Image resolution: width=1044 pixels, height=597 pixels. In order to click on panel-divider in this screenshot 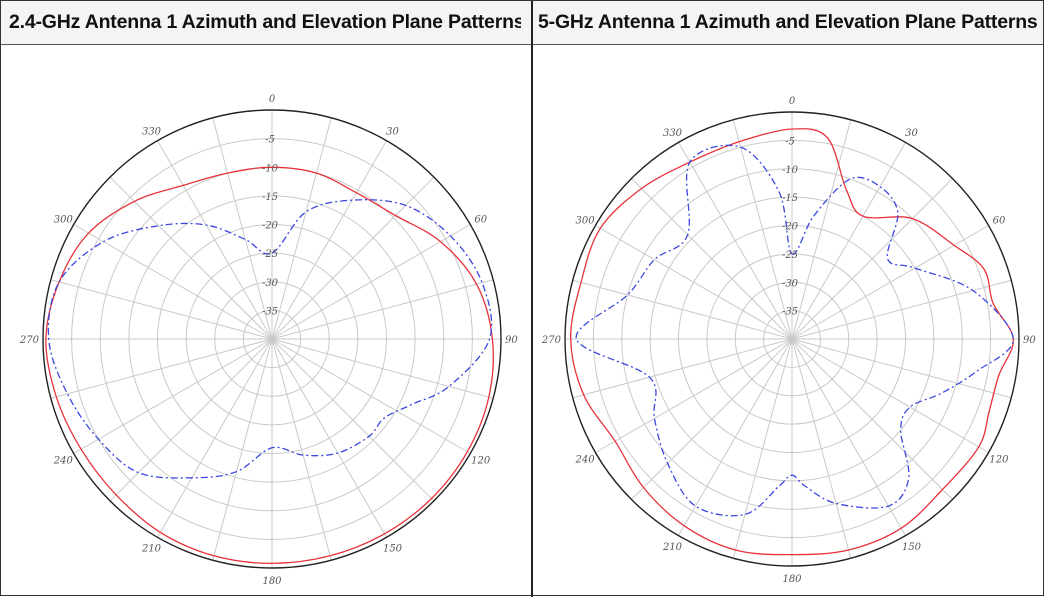, I will do `click(532, 299)`.